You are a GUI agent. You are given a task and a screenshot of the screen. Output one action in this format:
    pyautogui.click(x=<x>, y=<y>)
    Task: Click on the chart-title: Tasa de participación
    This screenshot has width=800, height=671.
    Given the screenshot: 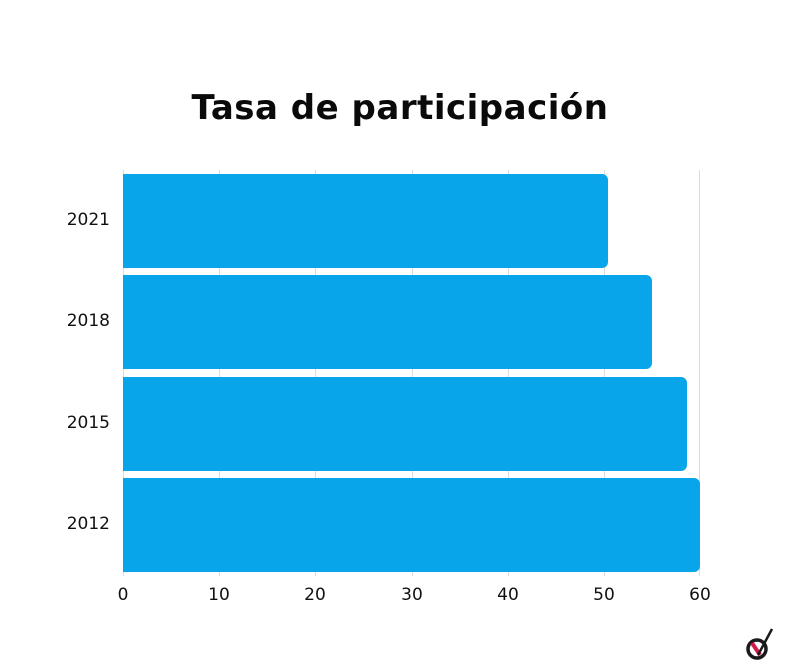 What is the action you would take?
    pyautogui.click(x=400, y=108)
    